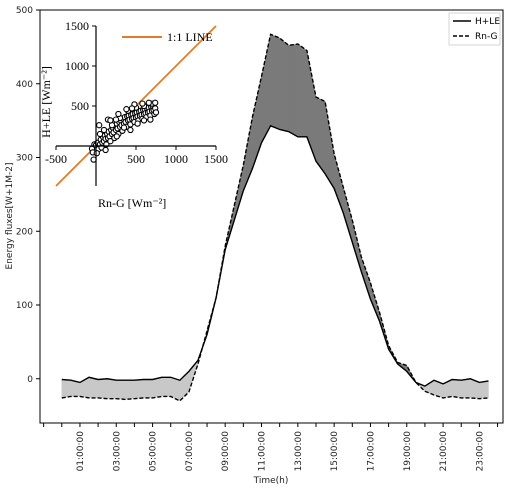 The height and width of the screenshot is (490, 512). I want to click on x-tick-label: 11:00:00, so click(263, 451).